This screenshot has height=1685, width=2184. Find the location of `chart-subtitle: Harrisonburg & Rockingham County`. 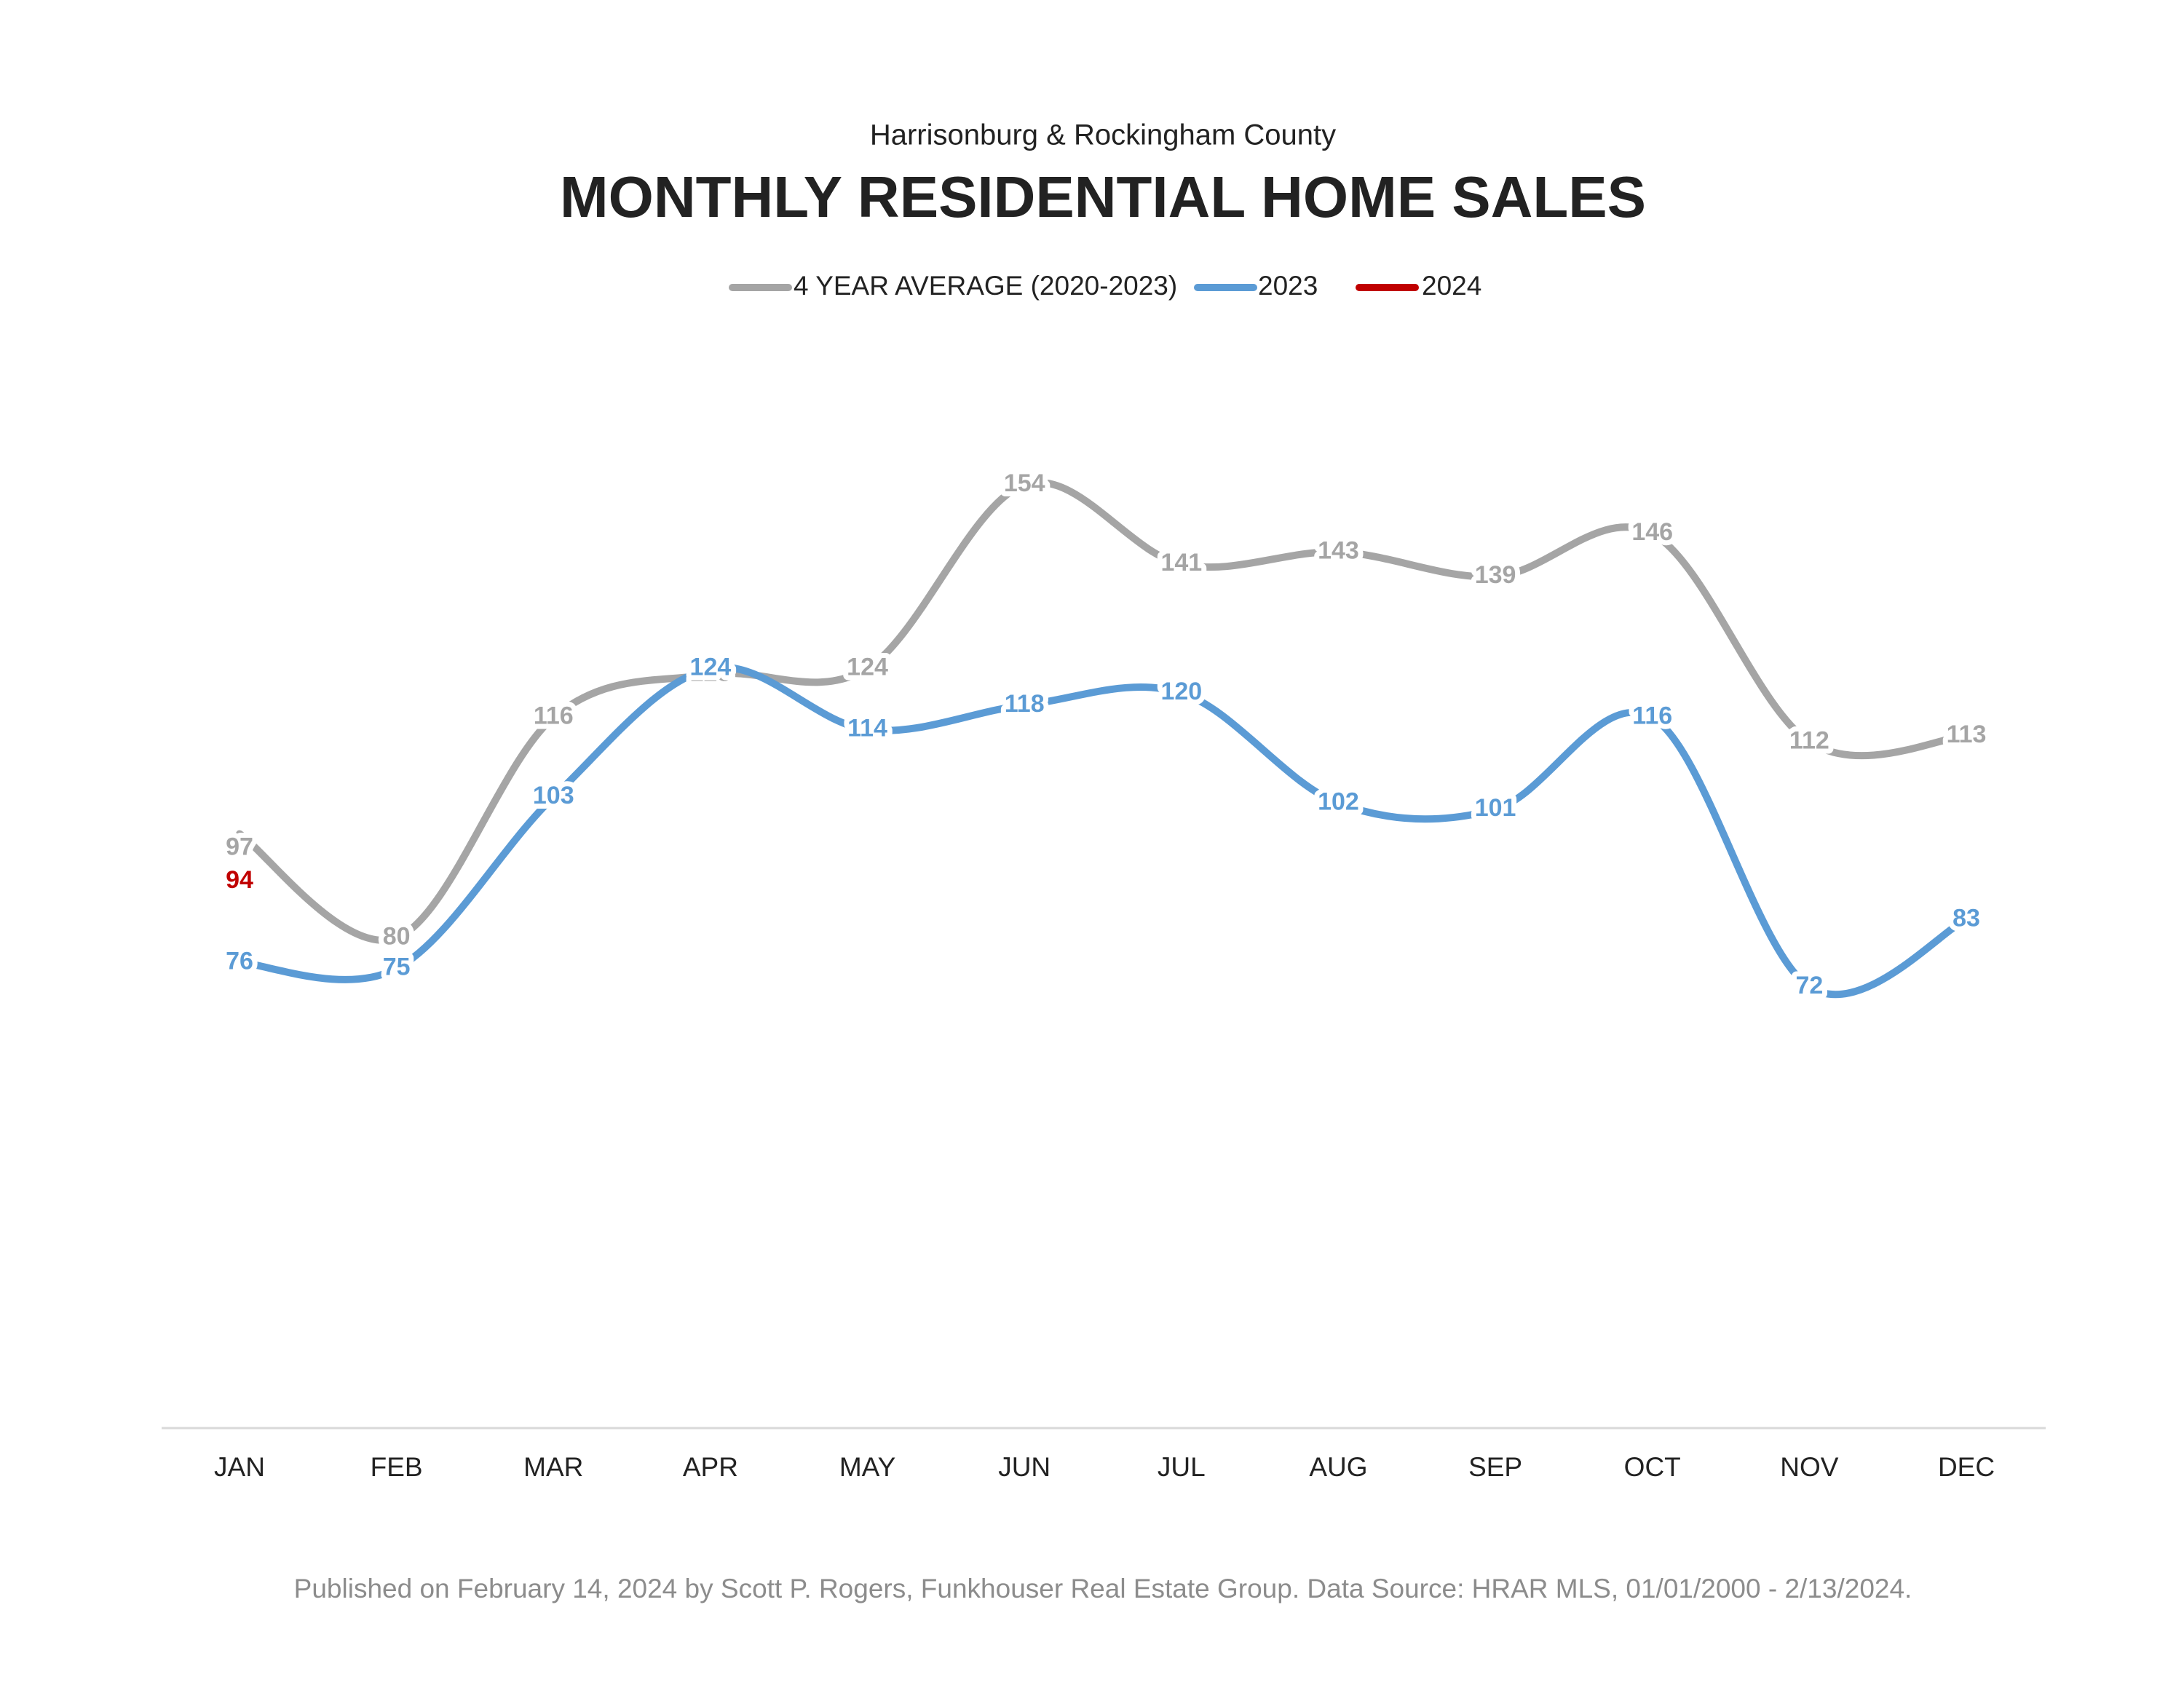

chart-subtitle: Harrisonburg & Rockingham County is located at coordinates (1103, 135).